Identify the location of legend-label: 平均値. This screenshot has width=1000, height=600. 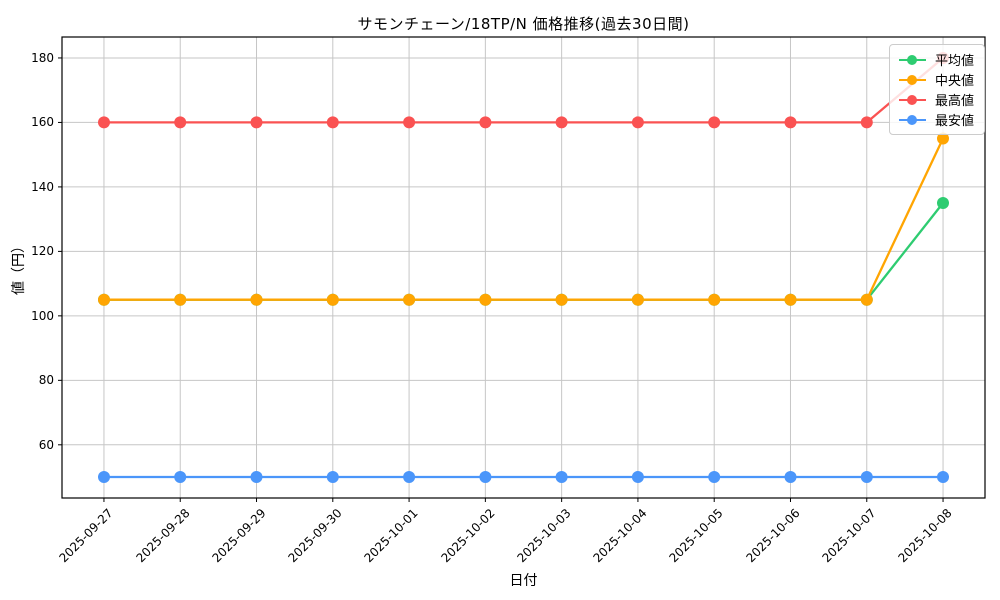
(954, 61).